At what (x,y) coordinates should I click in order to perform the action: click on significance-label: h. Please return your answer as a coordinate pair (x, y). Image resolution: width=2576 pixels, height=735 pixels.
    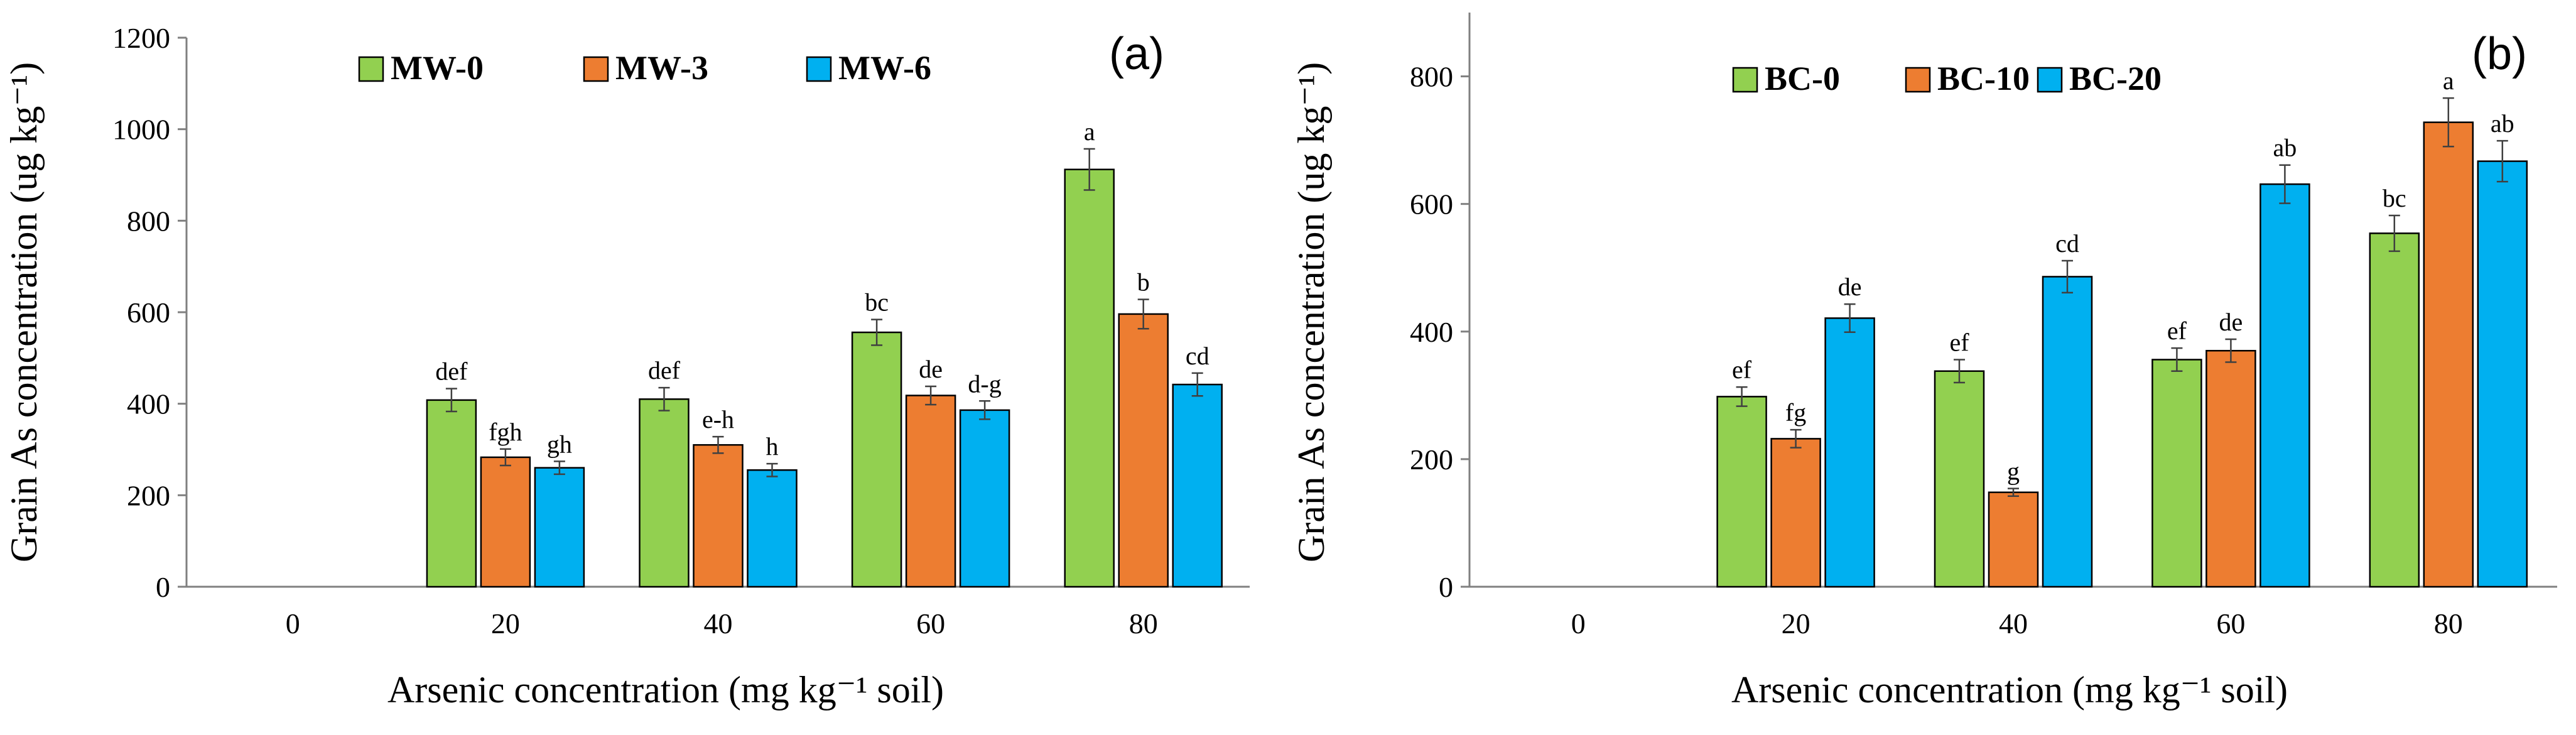
    Looking at the image, I should click on (773, 446).